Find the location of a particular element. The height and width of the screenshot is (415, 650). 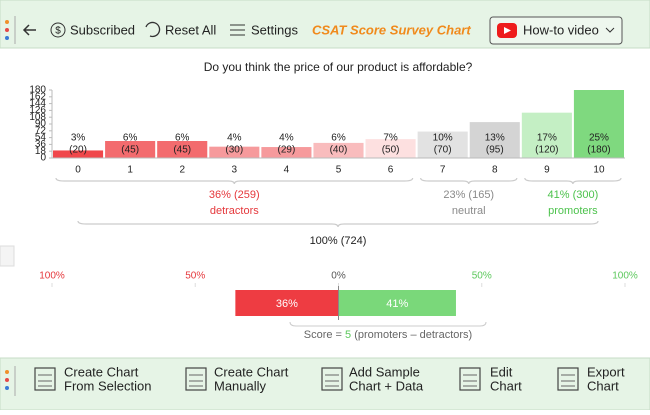

x-tick-label: 4 is located at coordinates (287, 170).